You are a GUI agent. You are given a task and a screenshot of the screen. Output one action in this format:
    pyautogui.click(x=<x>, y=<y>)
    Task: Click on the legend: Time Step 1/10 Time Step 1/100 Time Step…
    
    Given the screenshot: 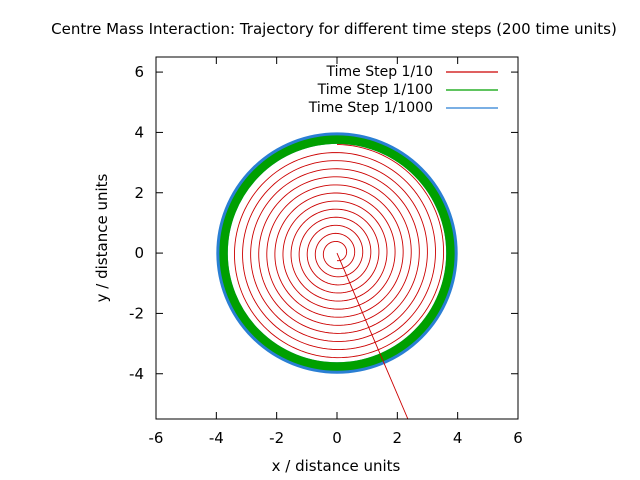 What is the action you would take?
    pyautogui.click(x=403, y=90)
    